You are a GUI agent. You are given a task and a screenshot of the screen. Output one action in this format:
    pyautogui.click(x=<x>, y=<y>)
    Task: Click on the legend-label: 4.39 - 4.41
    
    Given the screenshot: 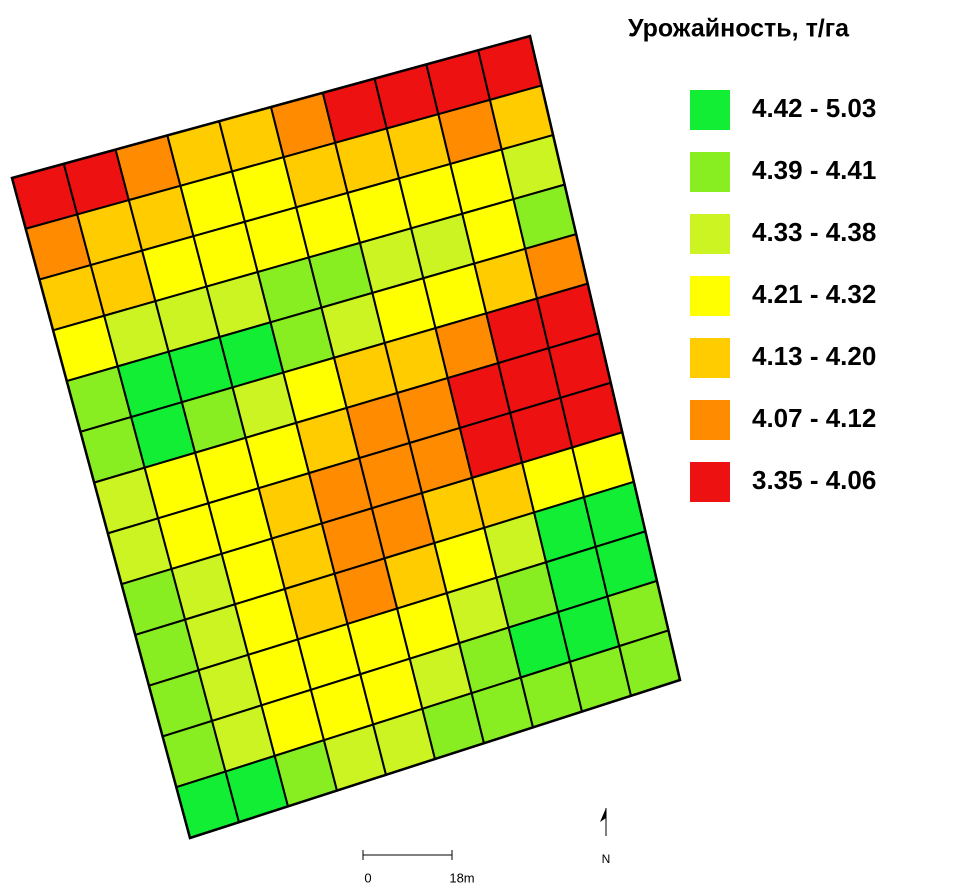 What is the action you would take?
    pyautogui.click(x=814, y=170)
    